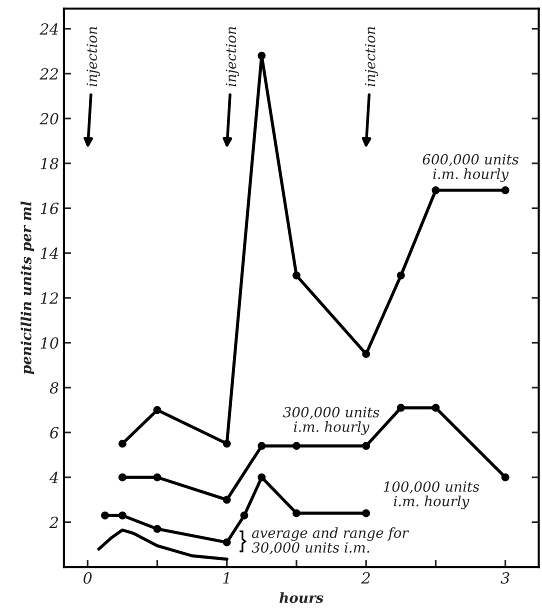 The height and width of the screenshot is (615, 542). What do you see at coordinates (49, 343) in the screenshot?
I see `y-tick-label: 10` at bounding box center [49, 343].